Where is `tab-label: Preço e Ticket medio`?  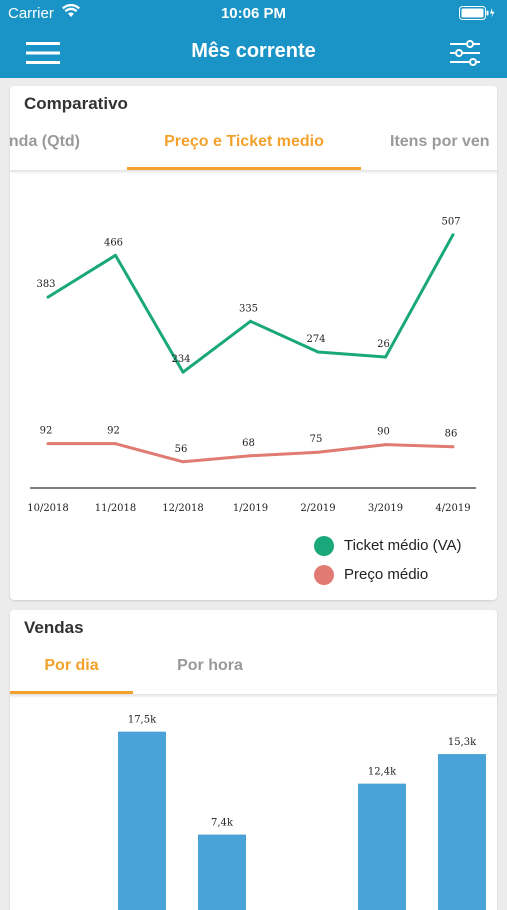 tab-label: Preço e Ticket medio is located at coordinates (244, 141).